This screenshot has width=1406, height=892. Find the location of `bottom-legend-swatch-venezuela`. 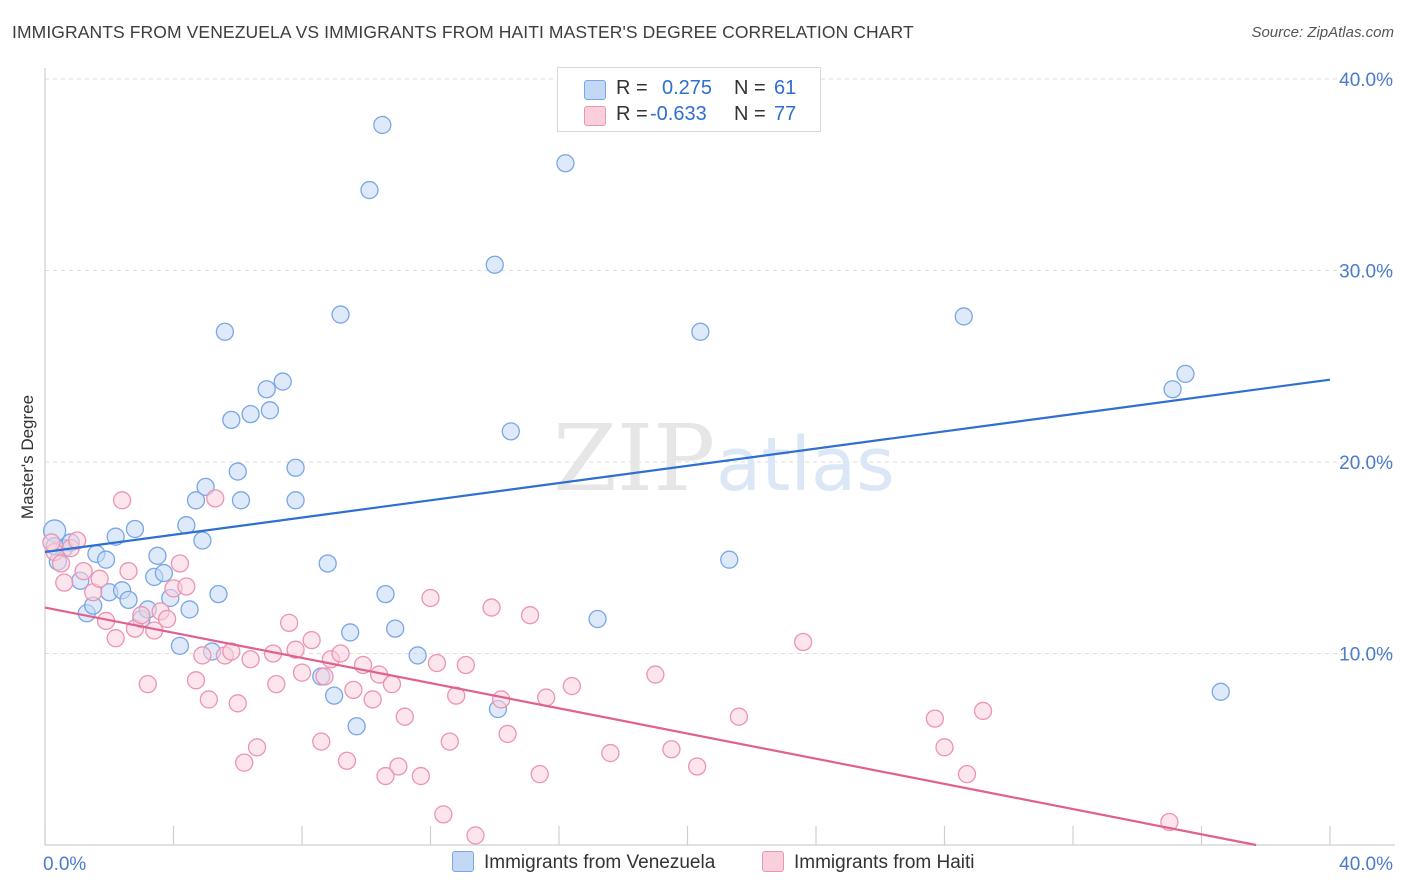

bottom-legend-swatch-venezuela is located at coordinates (463, 861).